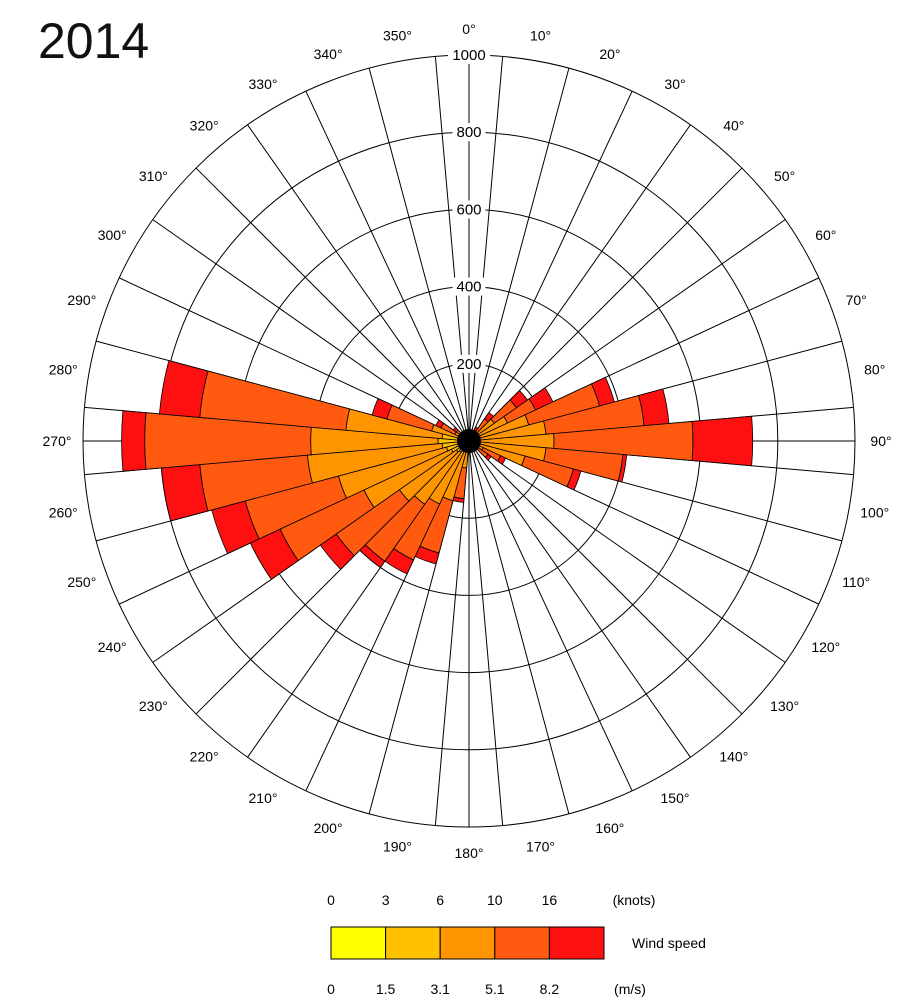 The image size is (922, 999). Describe the element at coordinates (733, 125) in the screenshot. I see `angle-label: 40°` at that location.